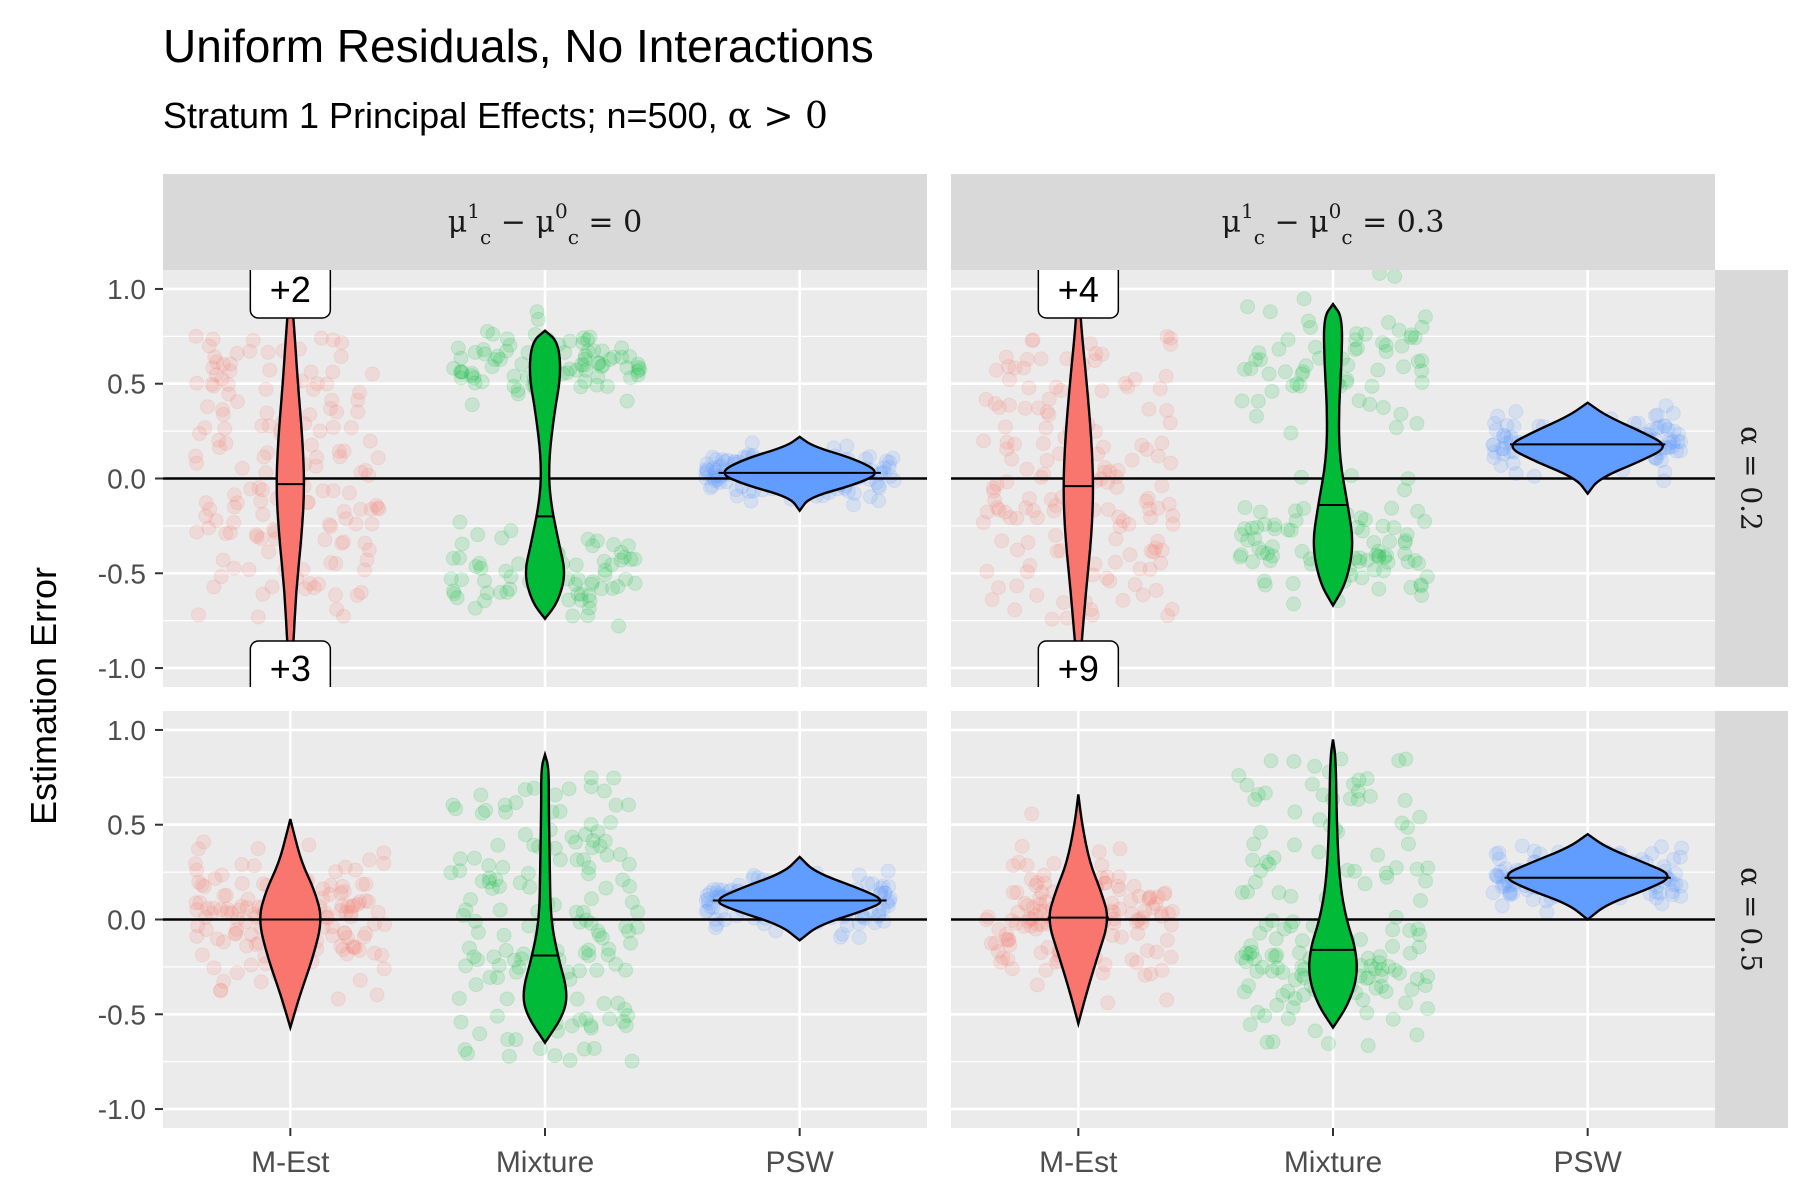 This screenshot has width=1800, height=1200. Describe the element at coordinates (561, 211) in the screenshot. I see `strip-math-part: 0` at that location.